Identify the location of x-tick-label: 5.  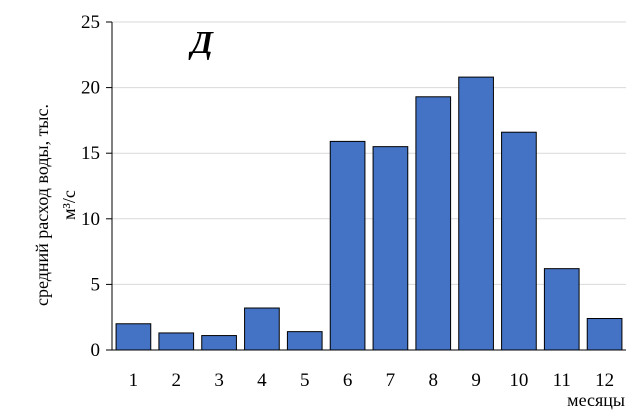
(305, 380).